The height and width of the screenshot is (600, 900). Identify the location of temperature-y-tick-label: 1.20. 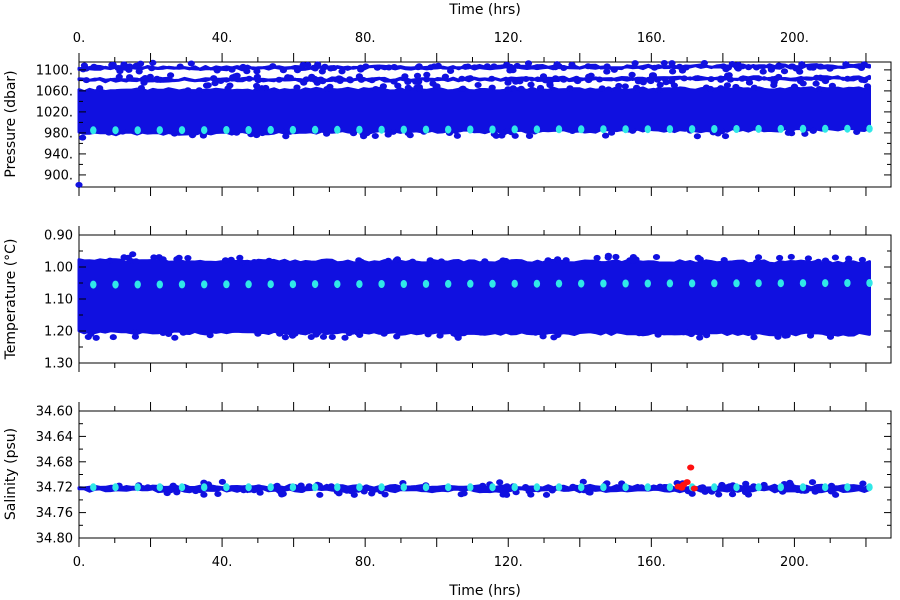
(58, 332).